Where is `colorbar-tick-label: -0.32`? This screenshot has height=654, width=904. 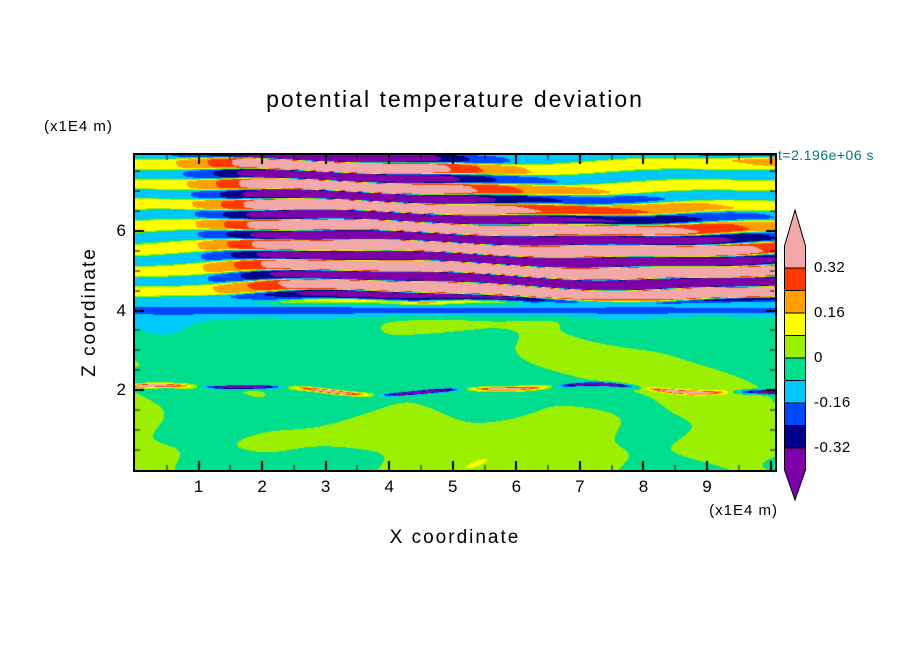
colorbar-tick-label: -0.32 is located at coordinates (832, 447).